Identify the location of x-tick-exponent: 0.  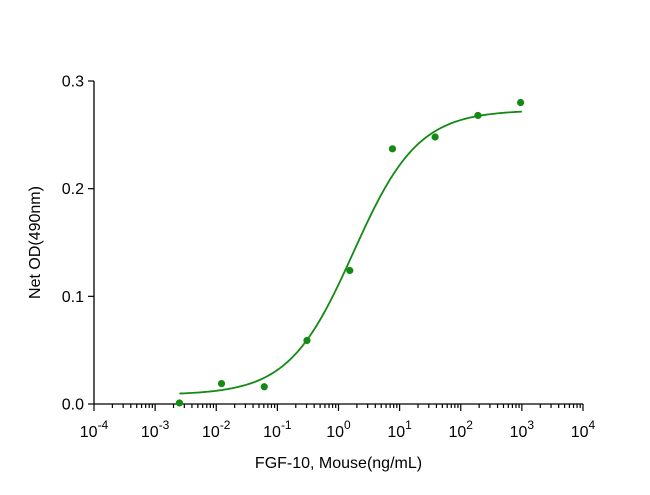
(347, 425).